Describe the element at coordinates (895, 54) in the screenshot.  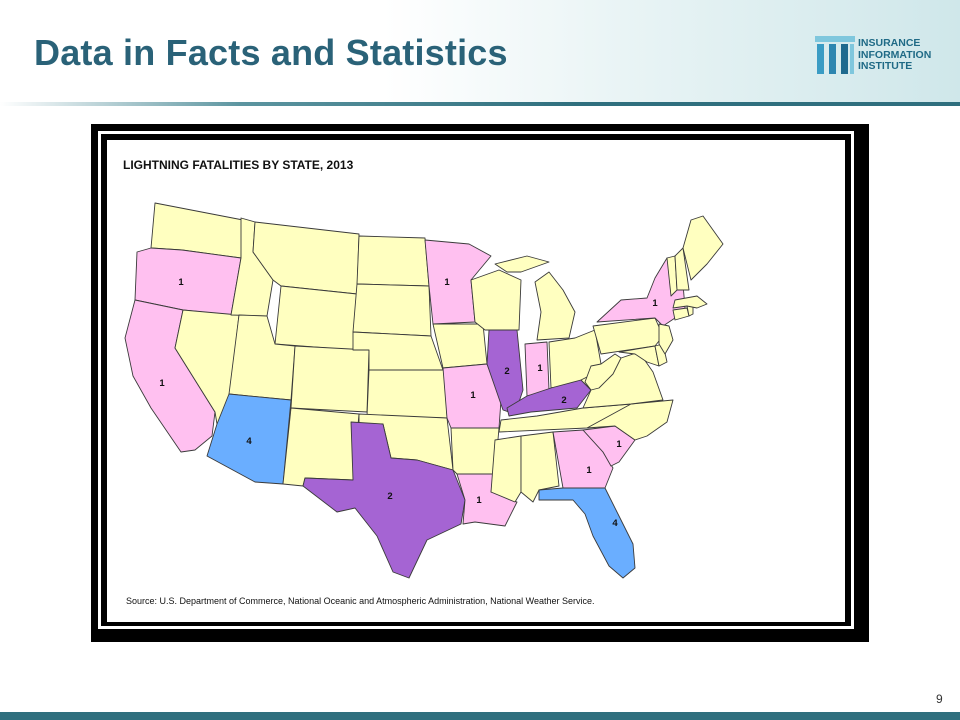
I see `iii-logo-wordmark: INSURANCE INFORMATION INSTITUTE` at that location.